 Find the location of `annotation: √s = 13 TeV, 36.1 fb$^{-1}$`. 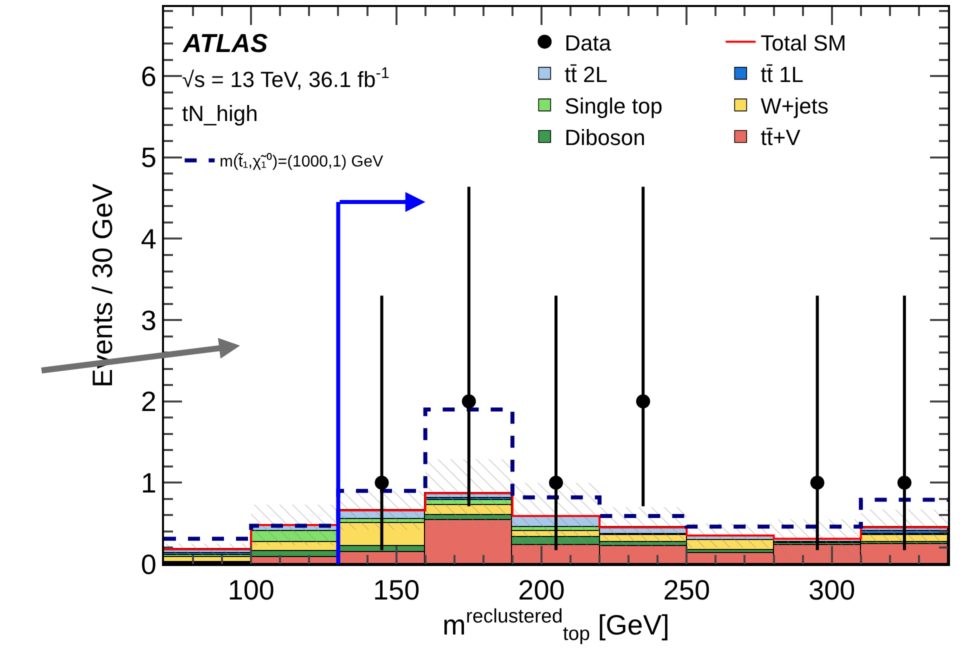

annotation: √s = 13 TeV, 36.1 fb$^{-1}$ is located at coordinates (286, 78).